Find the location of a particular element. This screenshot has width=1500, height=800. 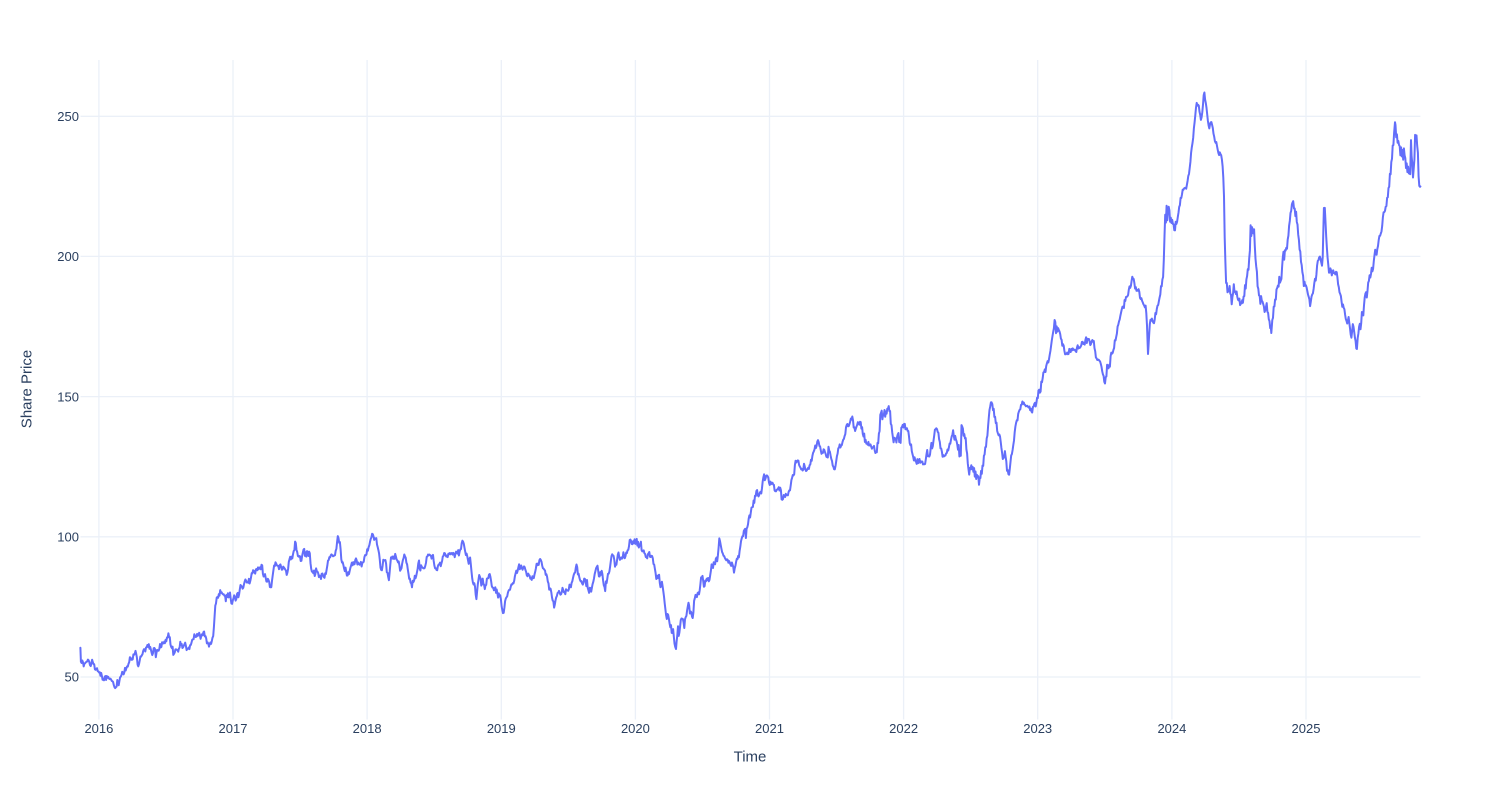

svg-text: 2019 is located at coordinates (501, 728).